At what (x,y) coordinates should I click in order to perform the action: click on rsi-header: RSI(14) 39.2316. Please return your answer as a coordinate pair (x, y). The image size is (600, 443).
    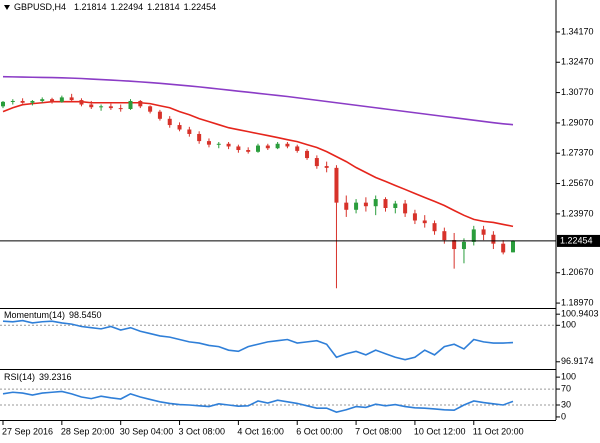
    Looking at the image, I should click on (38, 377).